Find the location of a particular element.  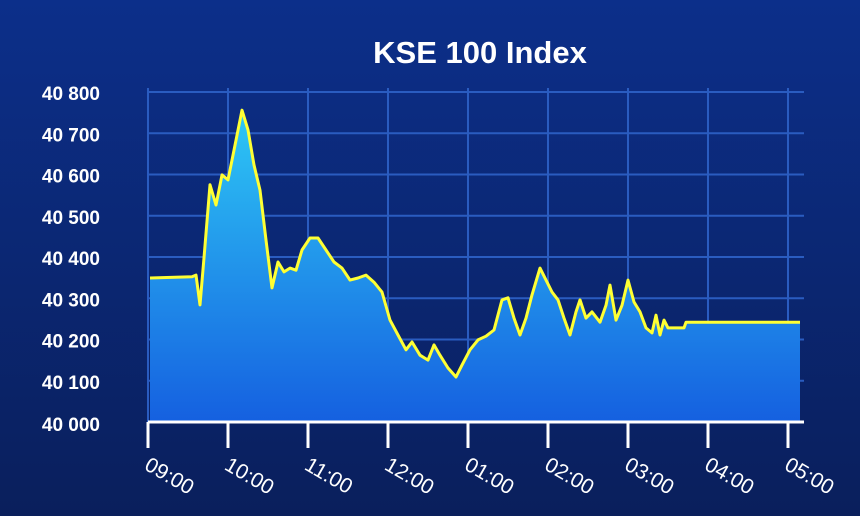

chart-title: KSE 100 Index is located at coordinates (480, 52).